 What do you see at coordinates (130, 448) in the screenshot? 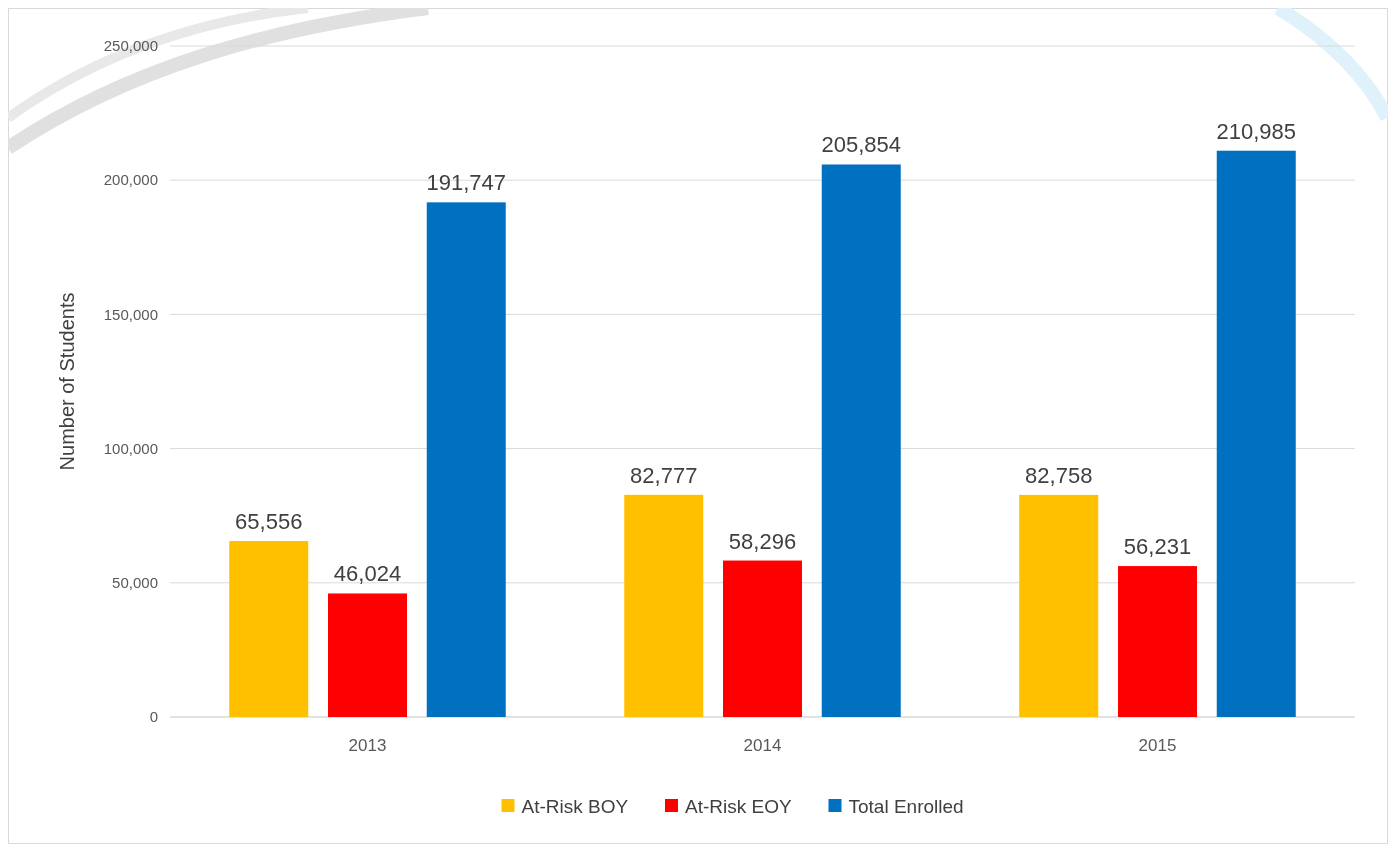
I see `y-tick-label: 100,000` at bounding box center [130, 448].